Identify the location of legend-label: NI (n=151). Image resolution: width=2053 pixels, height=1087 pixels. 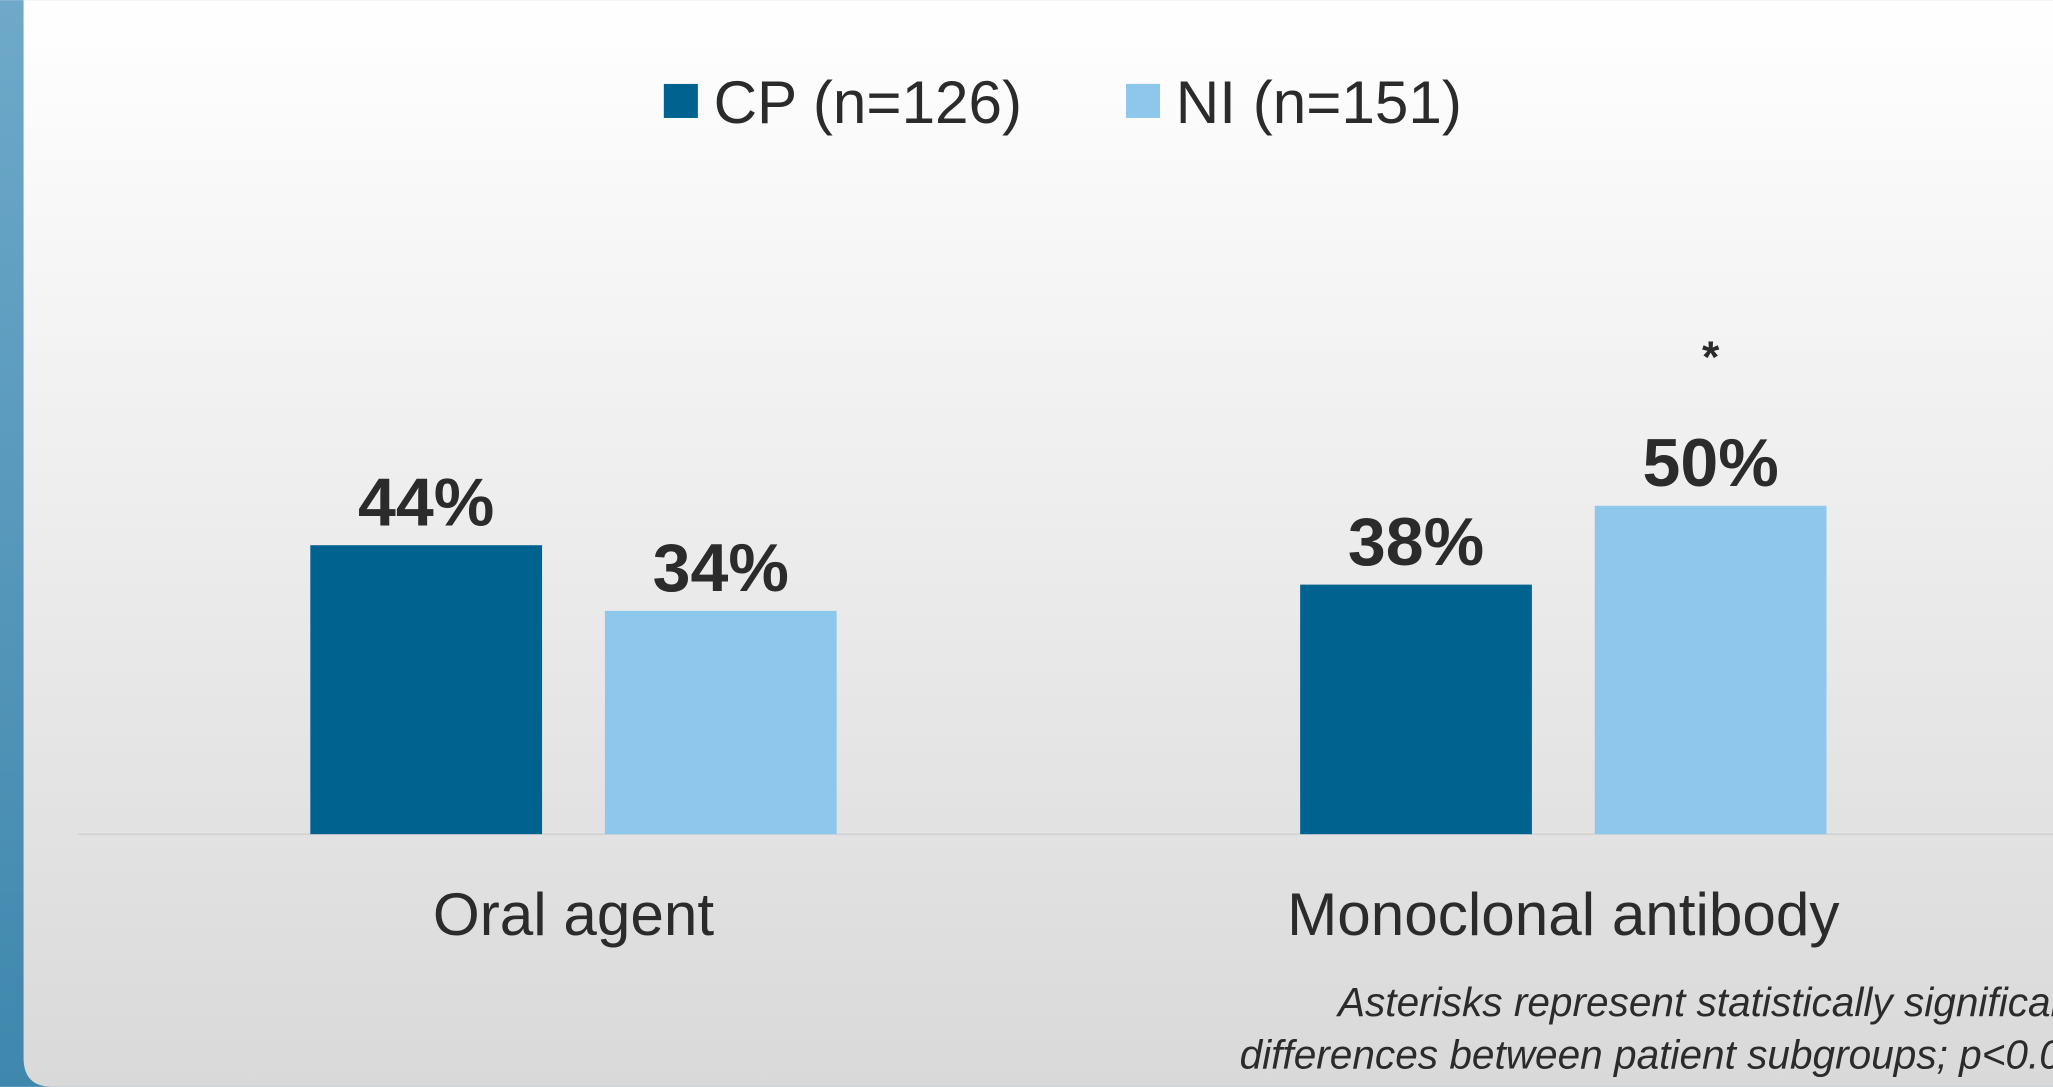
(1319, 102).